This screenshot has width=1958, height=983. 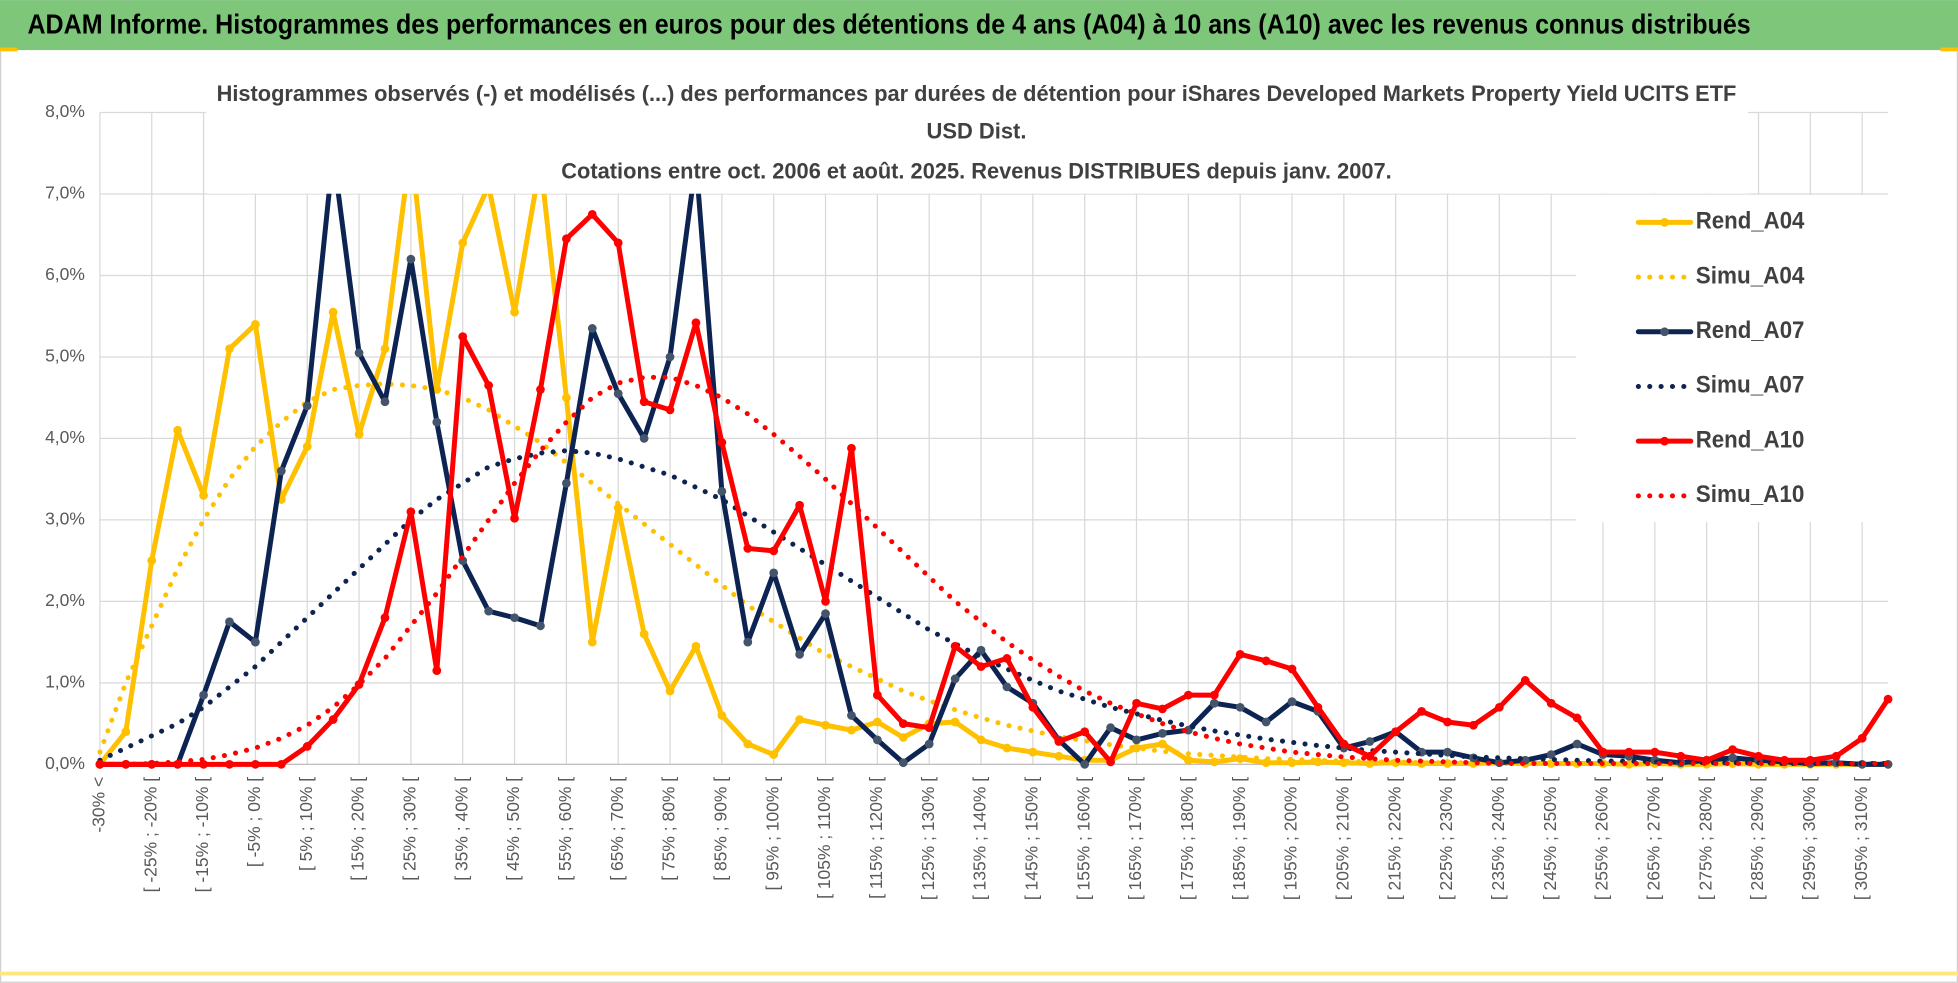 I want to click on corner, so click(x=9, y=49).